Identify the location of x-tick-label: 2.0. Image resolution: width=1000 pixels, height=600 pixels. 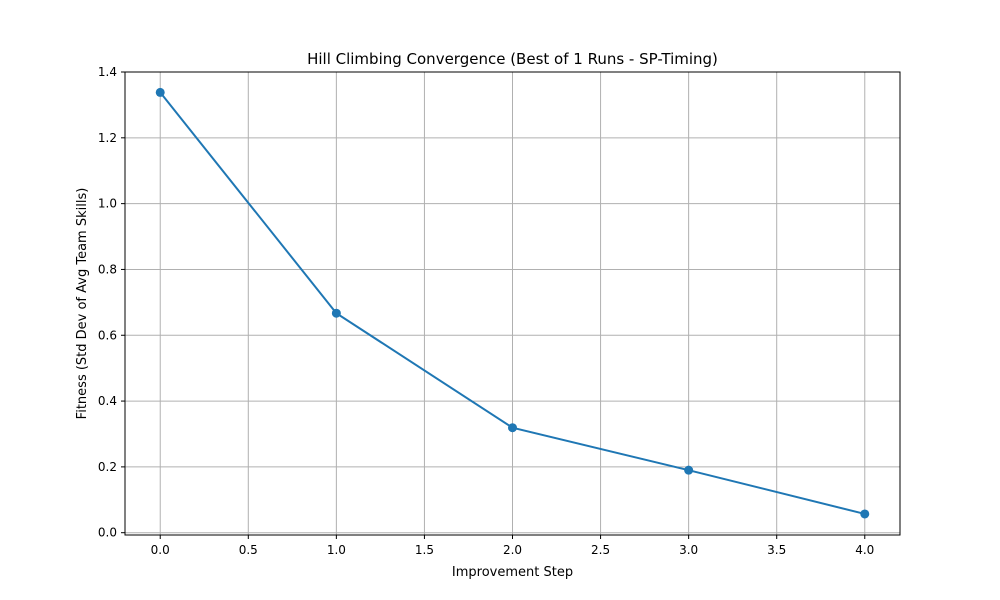
(512, 550).